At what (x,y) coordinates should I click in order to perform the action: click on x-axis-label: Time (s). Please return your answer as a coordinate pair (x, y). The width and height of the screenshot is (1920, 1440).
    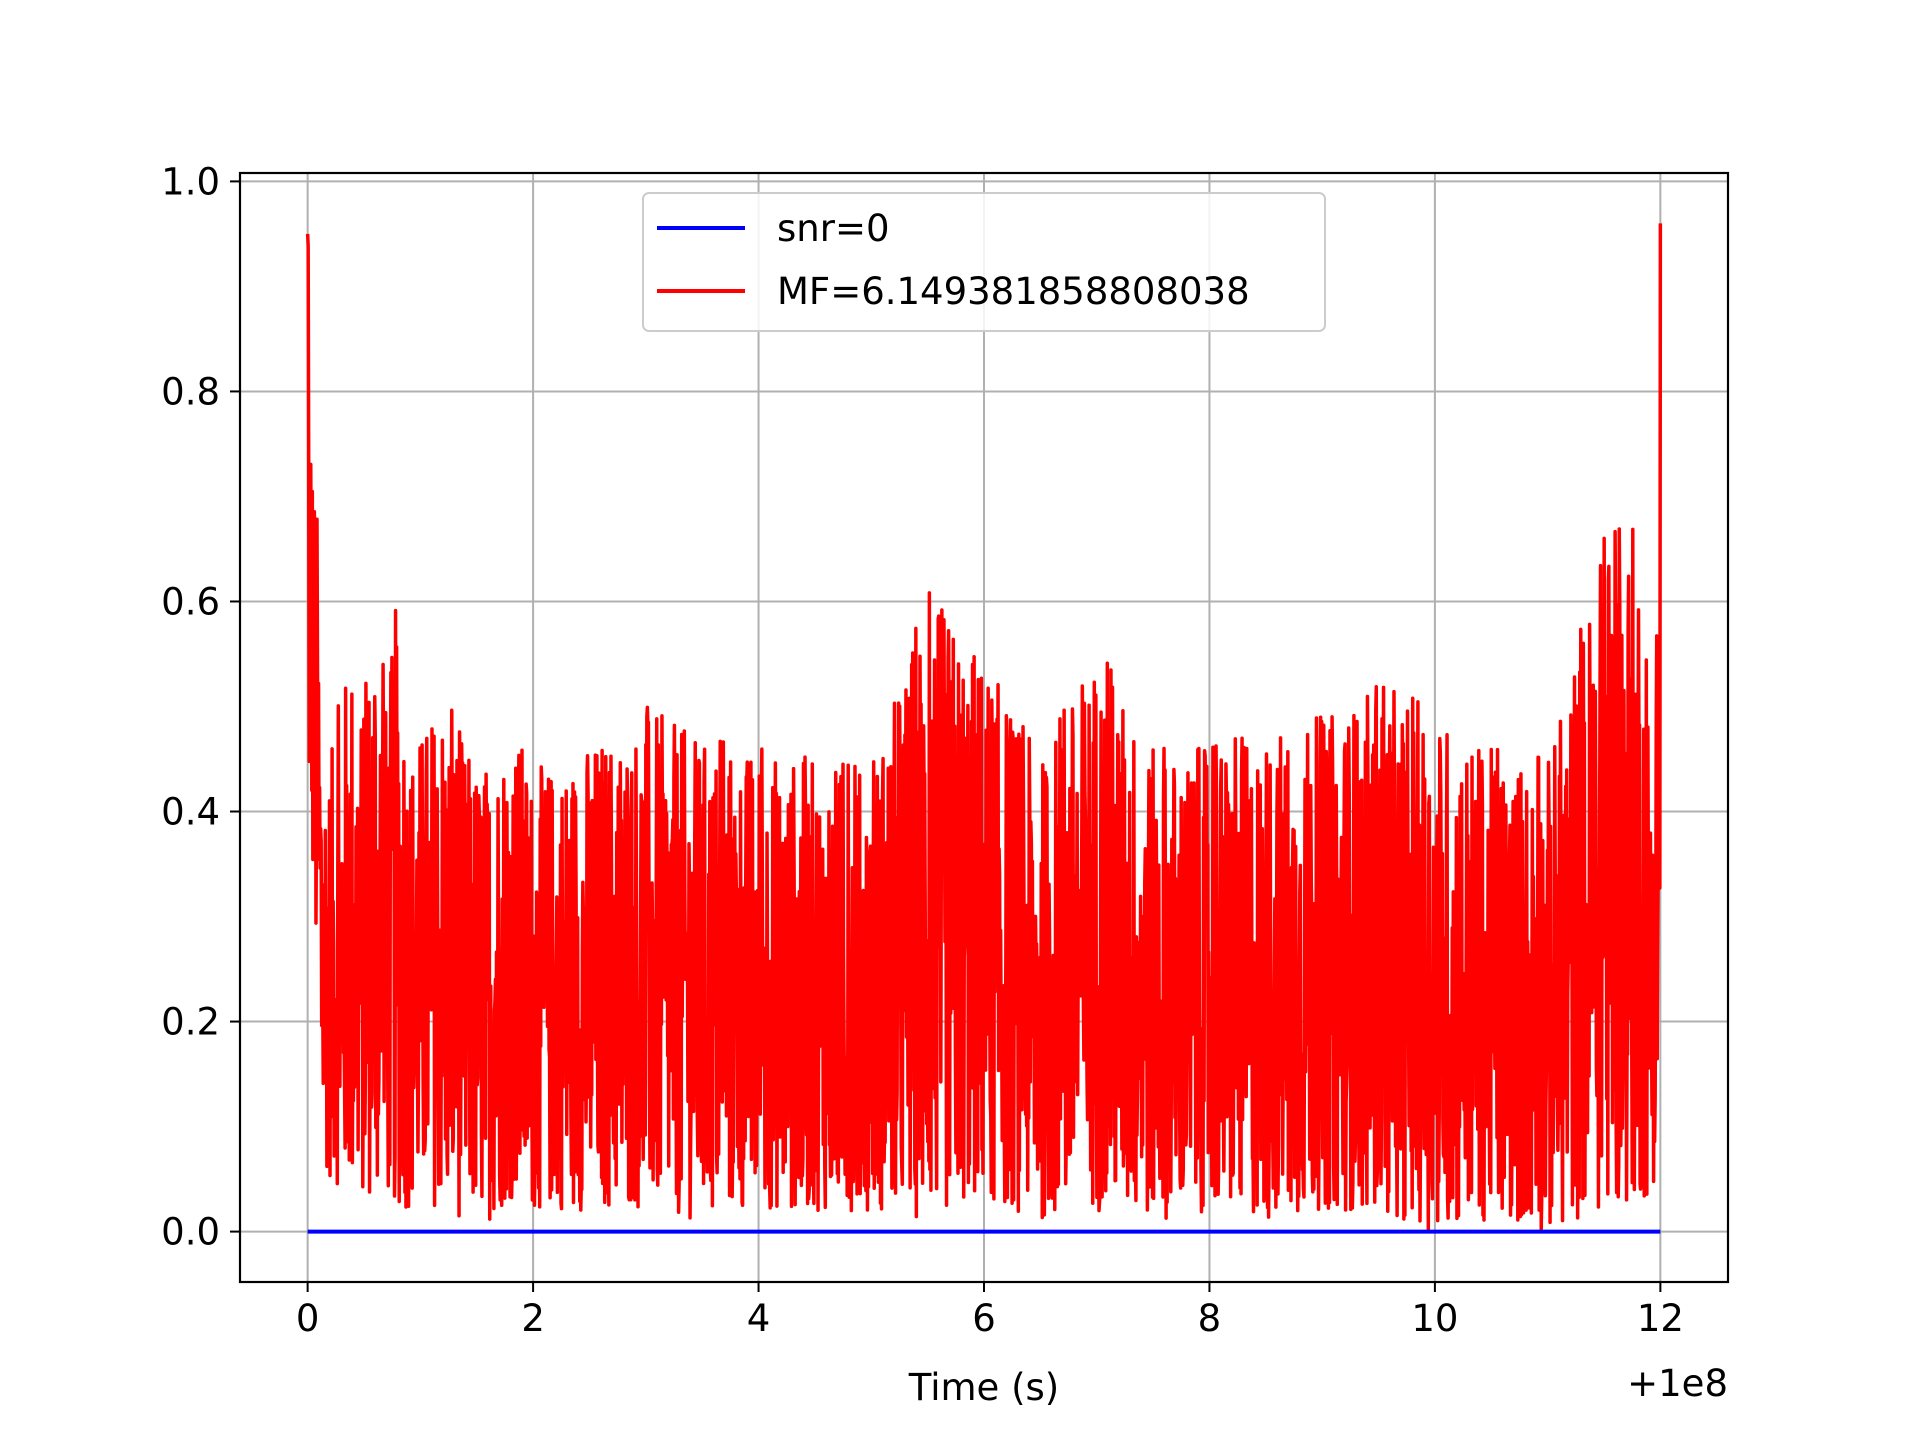
    Looking at the image, I should click on (983, 1387).